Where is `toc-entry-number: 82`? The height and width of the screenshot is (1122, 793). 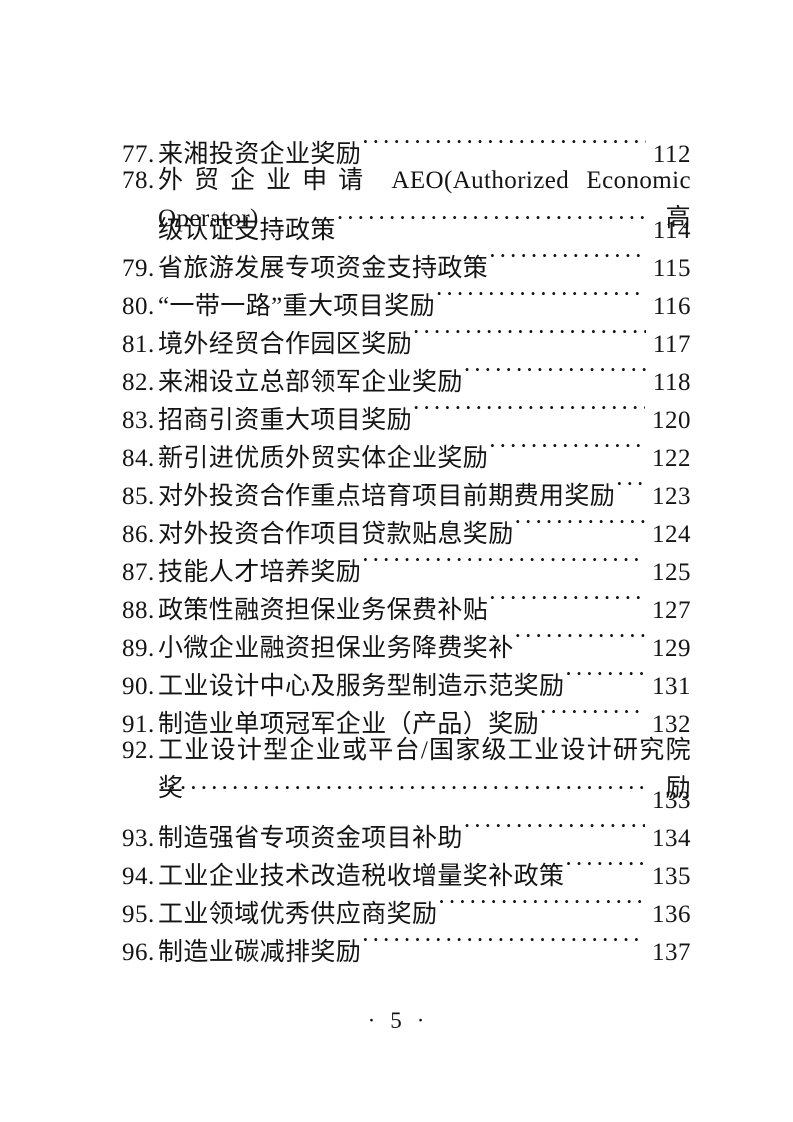
toc-entry-number: 82 is located at coordinates (135, 382).